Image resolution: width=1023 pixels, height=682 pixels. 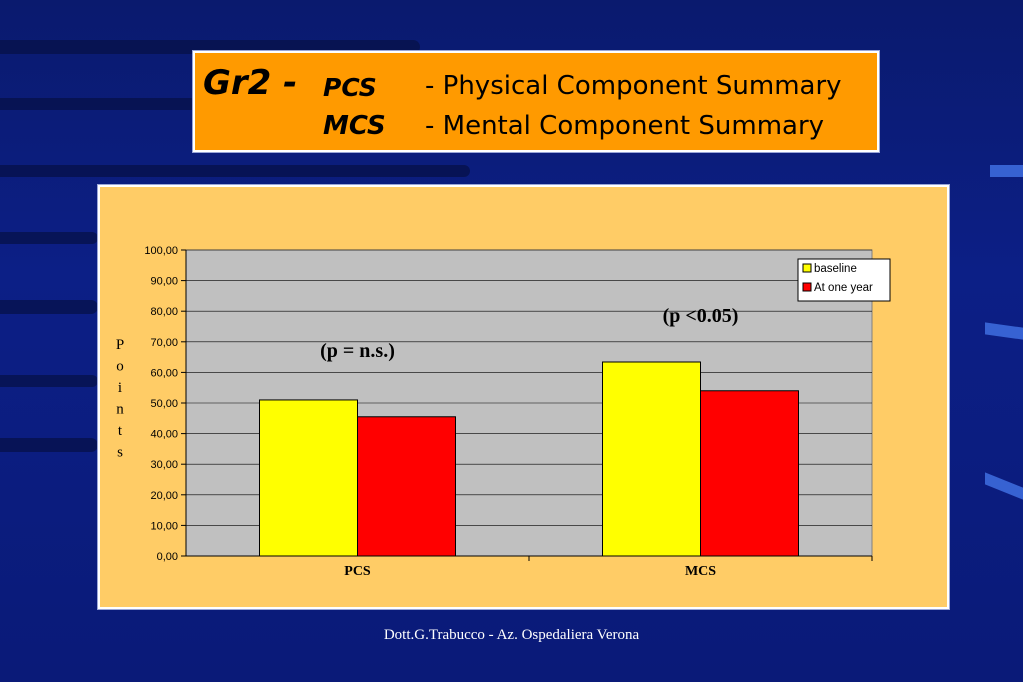 I want to click on title-mcs-description: - Mental Component Summary, so click(x=625, y=126).